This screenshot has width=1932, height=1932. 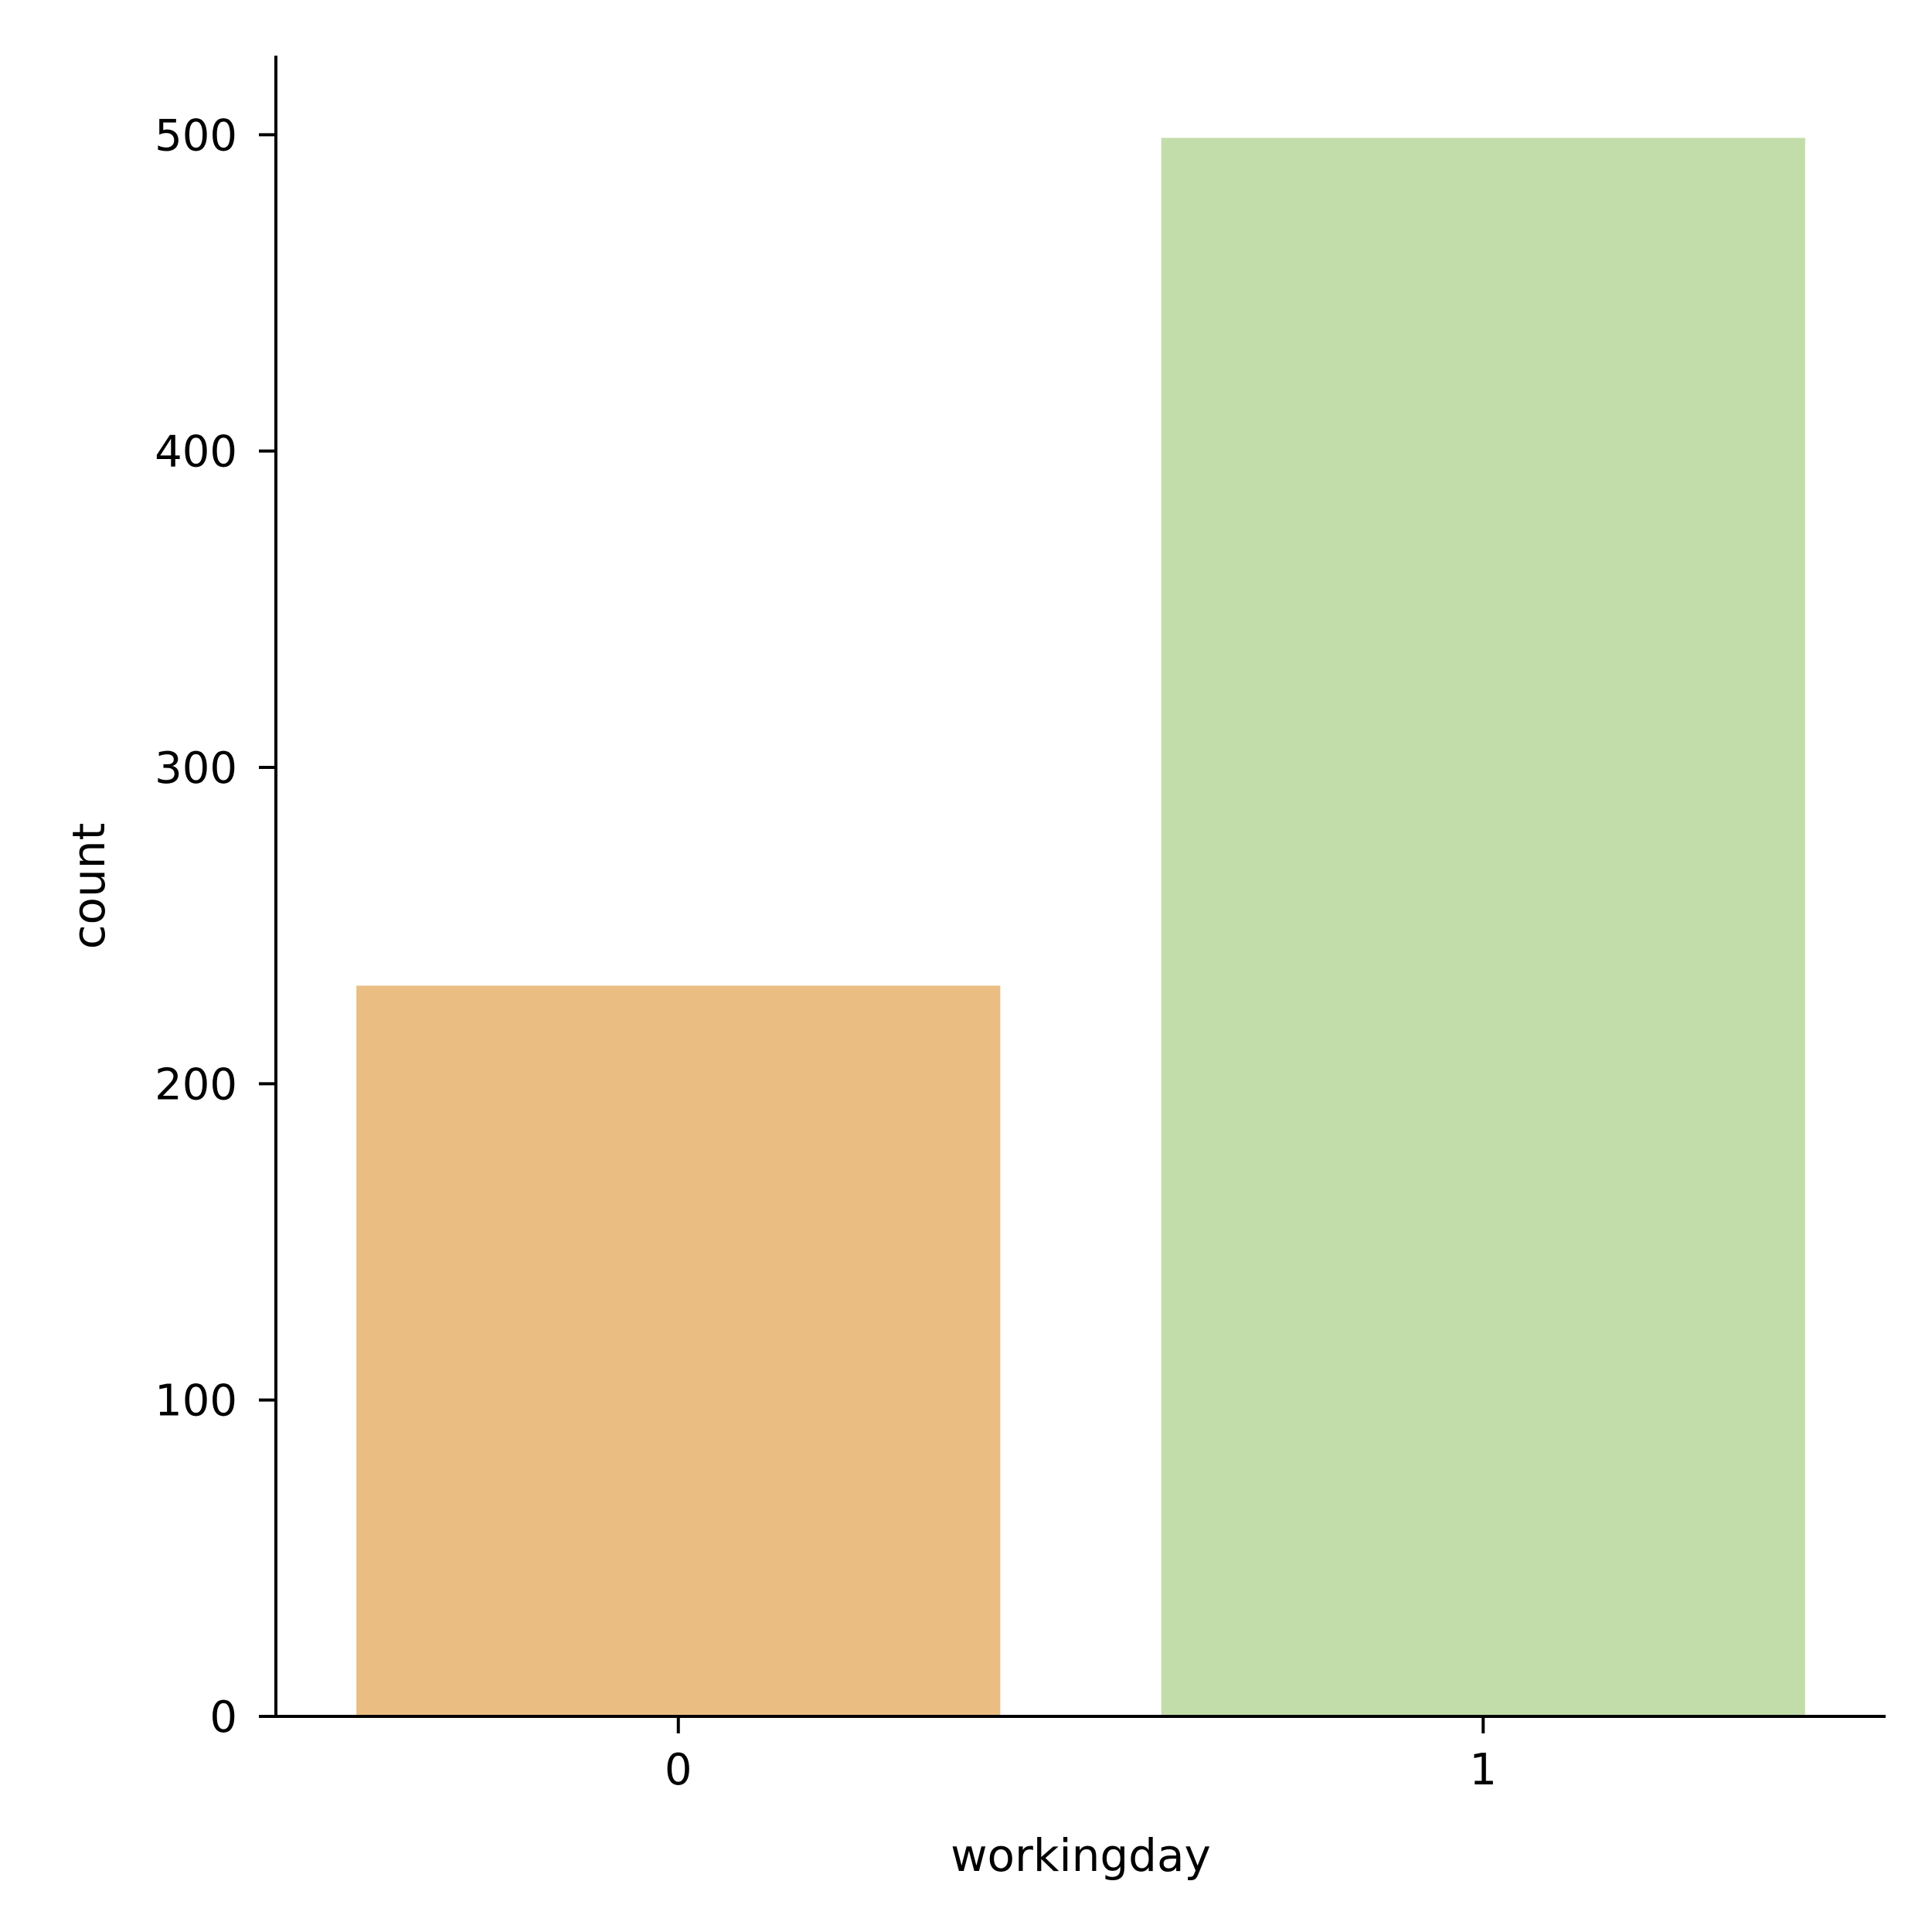 I want to click on y-tick-label: 0, so click(x=223, y=1717).